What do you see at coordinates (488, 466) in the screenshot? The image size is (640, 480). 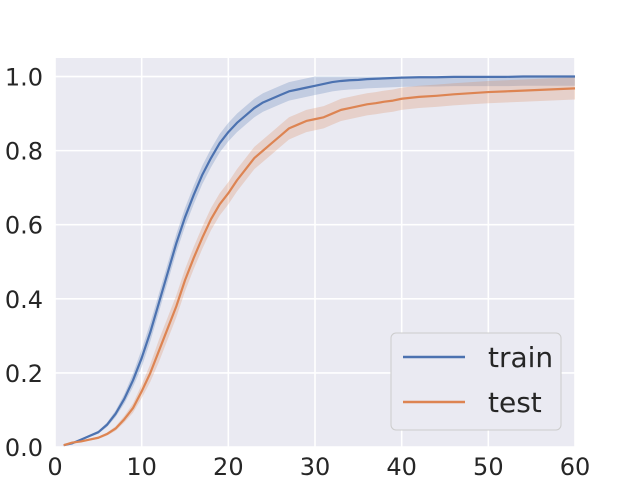 I see `x-tick-label: 50` at bounding box center [488, 466].